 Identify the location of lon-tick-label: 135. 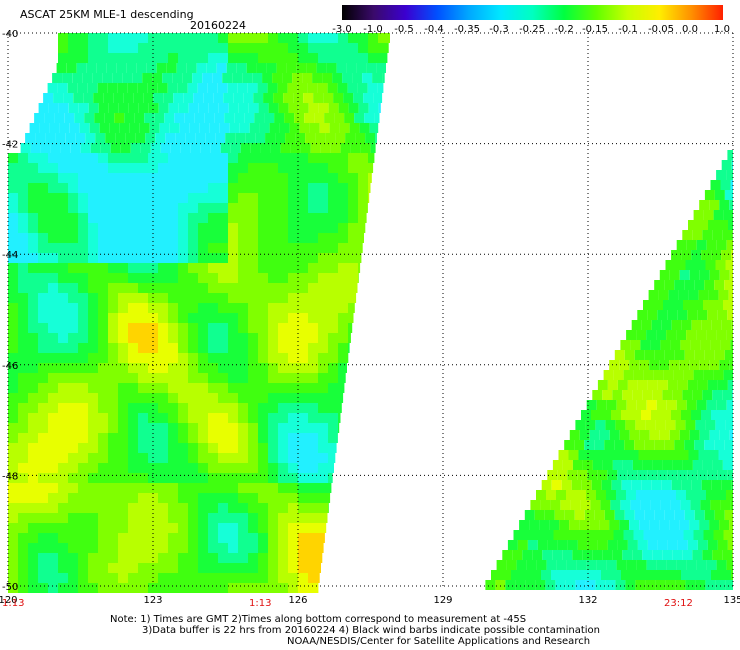
(731, 600).